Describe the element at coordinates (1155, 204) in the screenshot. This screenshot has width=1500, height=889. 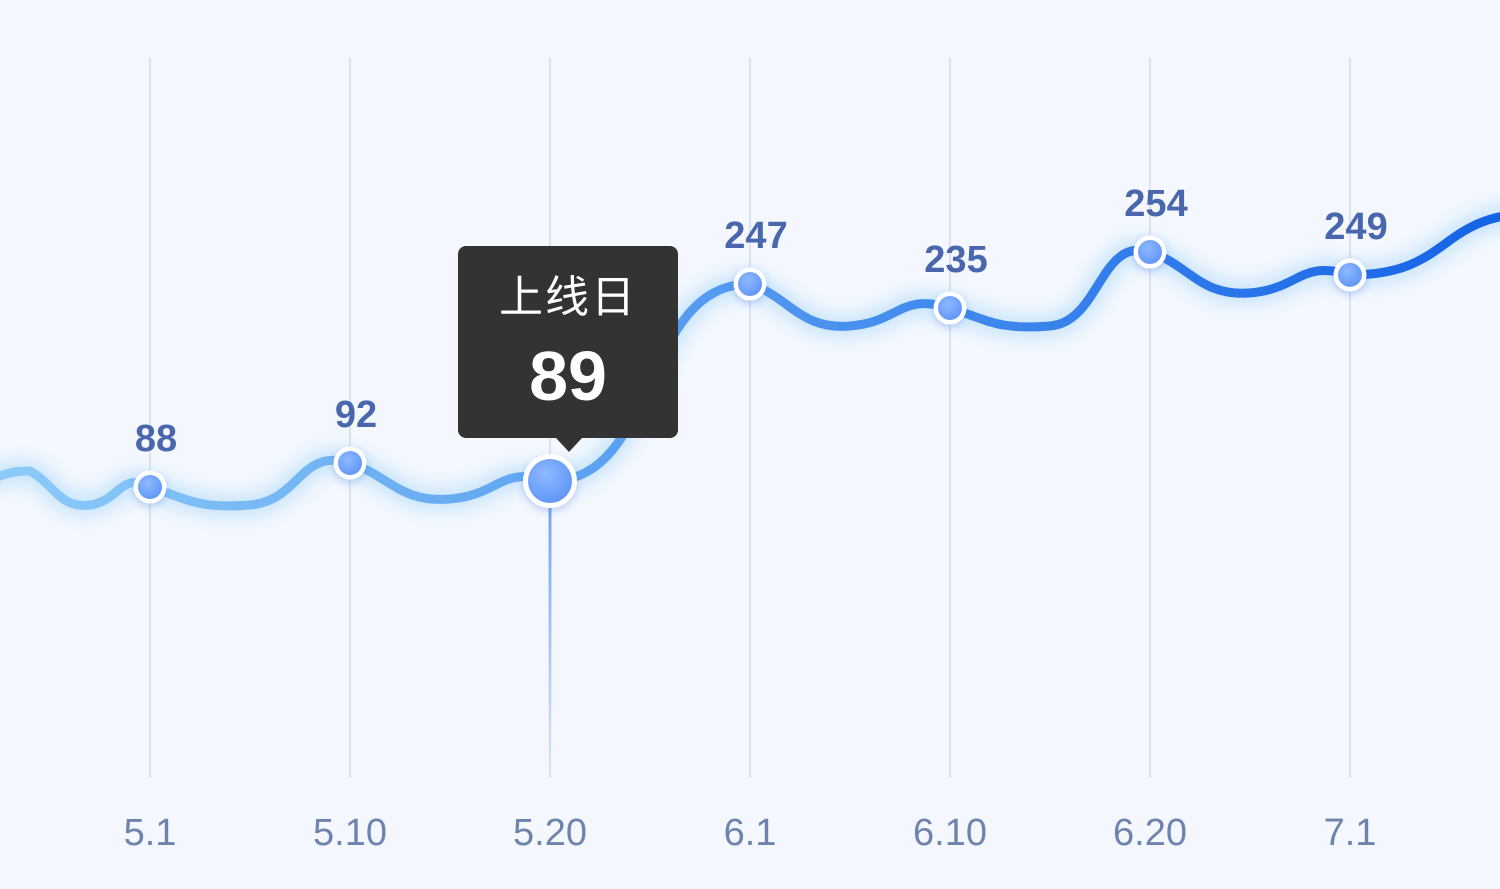
I see `value-label: 254` at that location.